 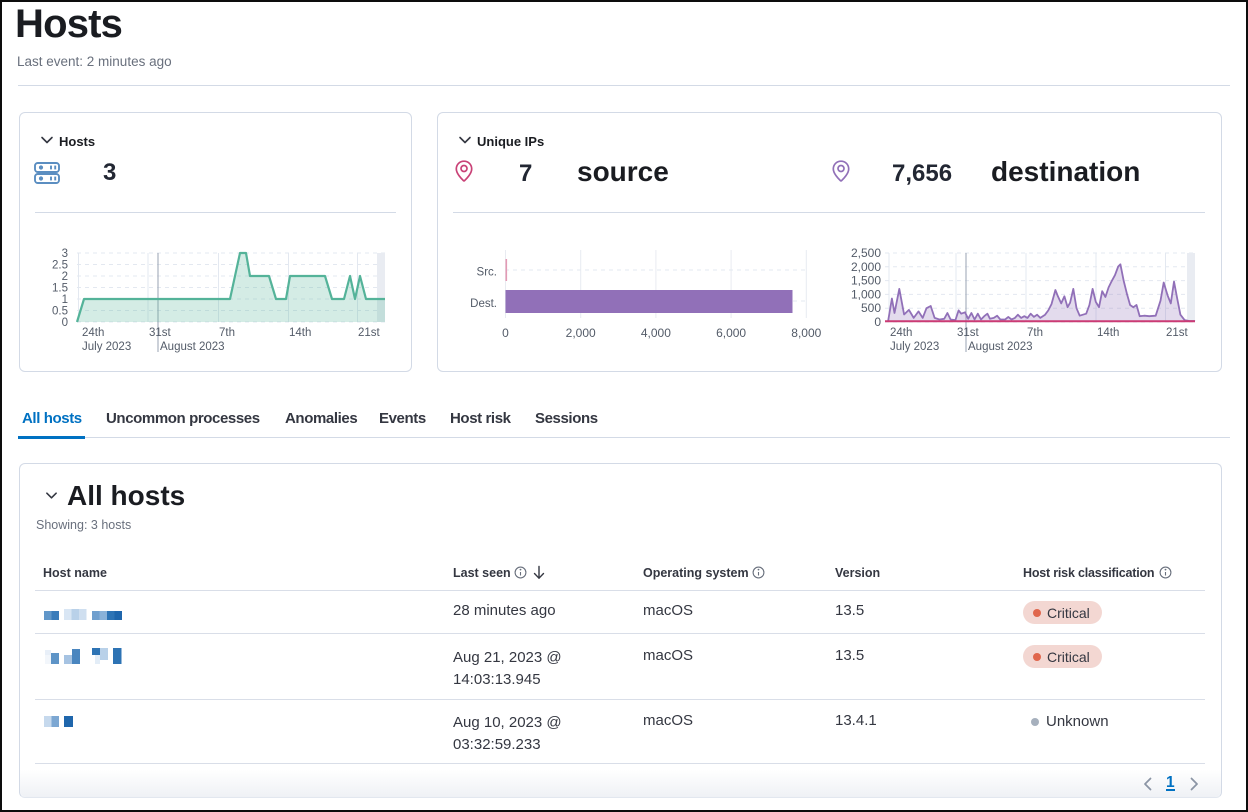 I want to click on svg-text: 1.5, so click(x=60, y=289).